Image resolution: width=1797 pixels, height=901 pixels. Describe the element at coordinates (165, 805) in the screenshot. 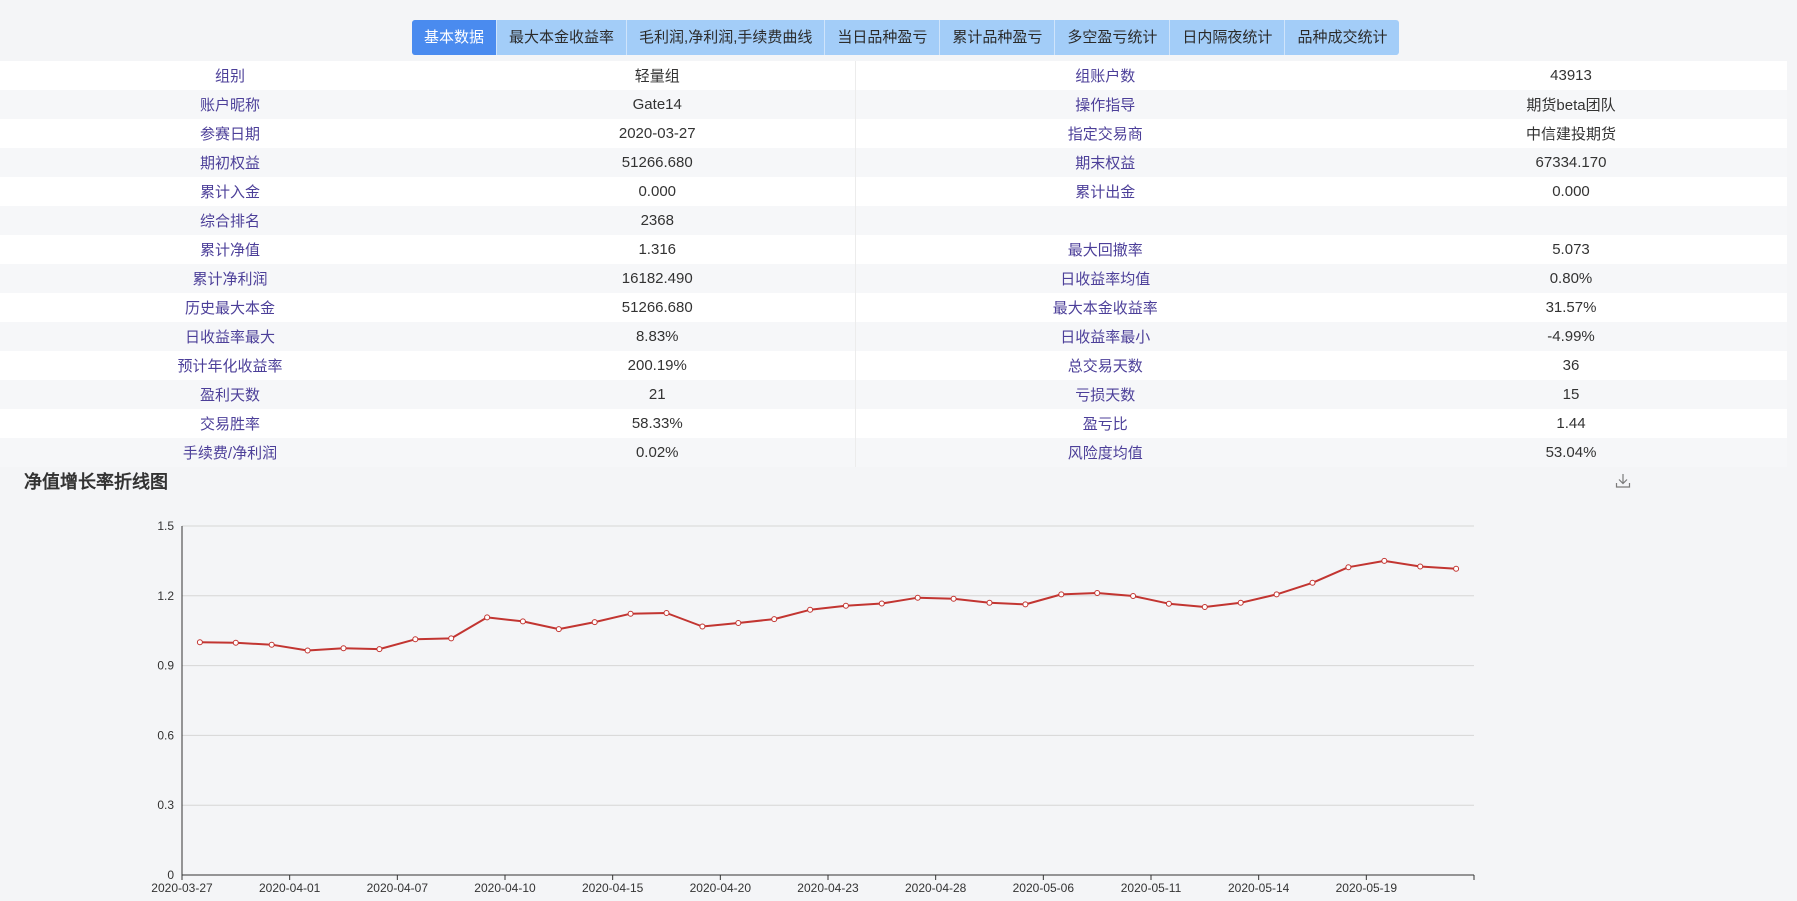

I see `y-tick-label: 0.3` at that location.